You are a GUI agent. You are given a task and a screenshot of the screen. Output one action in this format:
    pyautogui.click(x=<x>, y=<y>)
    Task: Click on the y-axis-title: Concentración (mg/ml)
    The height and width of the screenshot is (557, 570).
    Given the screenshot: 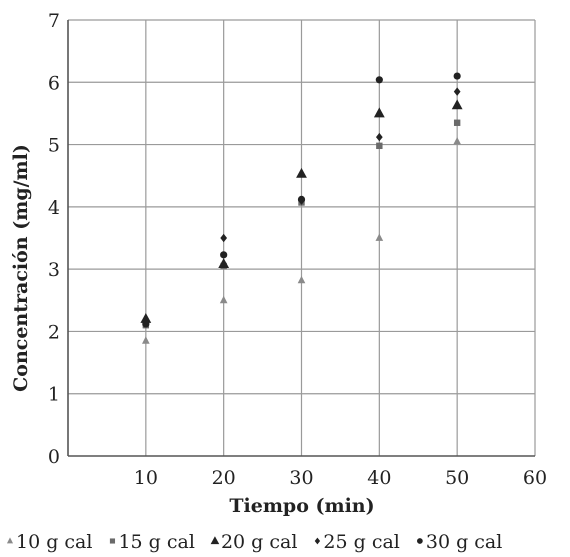 What is the action you would take?
    pyautogui.click(x=21, y=268)
    